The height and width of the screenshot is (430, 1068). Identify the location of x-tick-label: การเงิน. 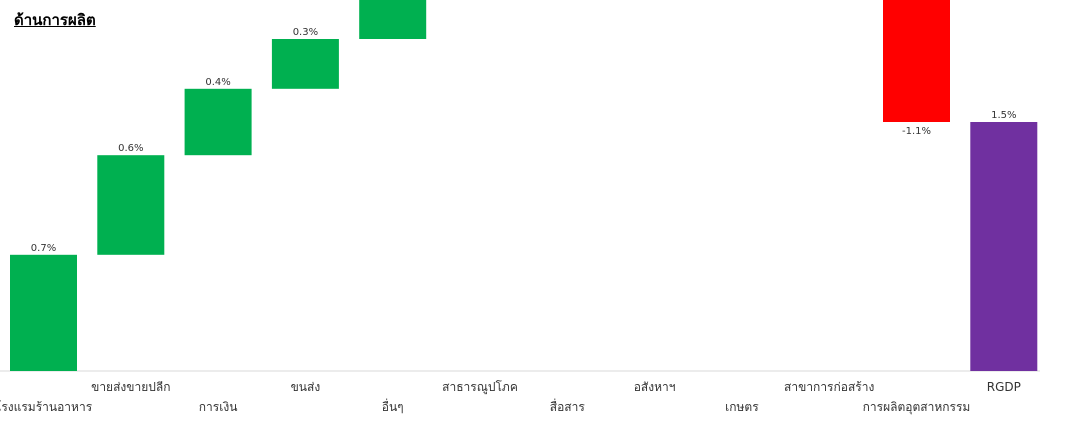
(218, 407).